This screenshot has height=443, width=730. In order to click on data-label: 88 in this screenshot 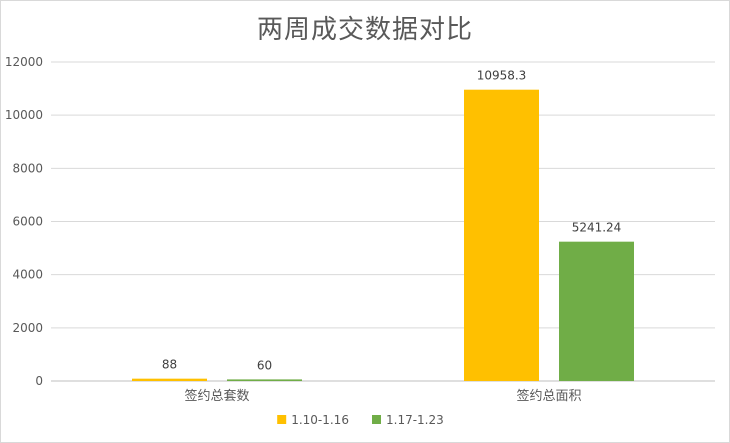, I will do `click(169, 365)`.